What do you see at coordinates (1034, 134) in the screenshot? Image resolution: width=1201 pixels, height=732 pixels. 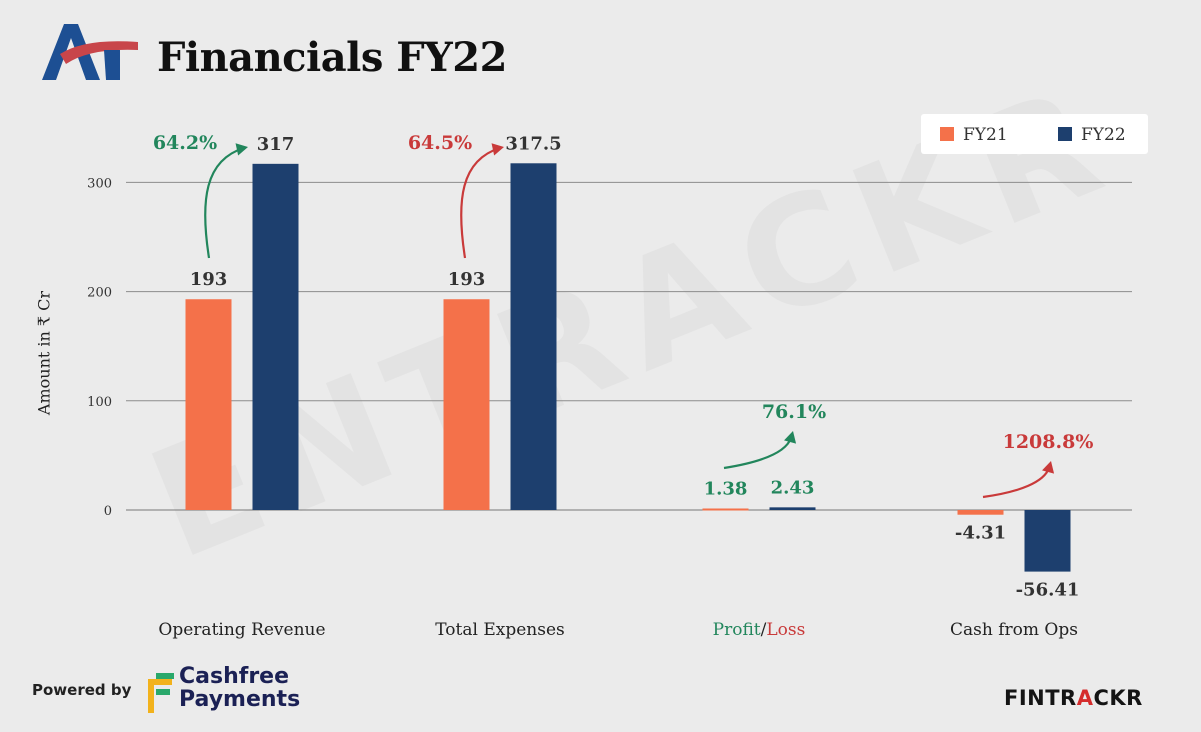 I see `legend: FY21 FY22` at bounding box center [1034, 134].